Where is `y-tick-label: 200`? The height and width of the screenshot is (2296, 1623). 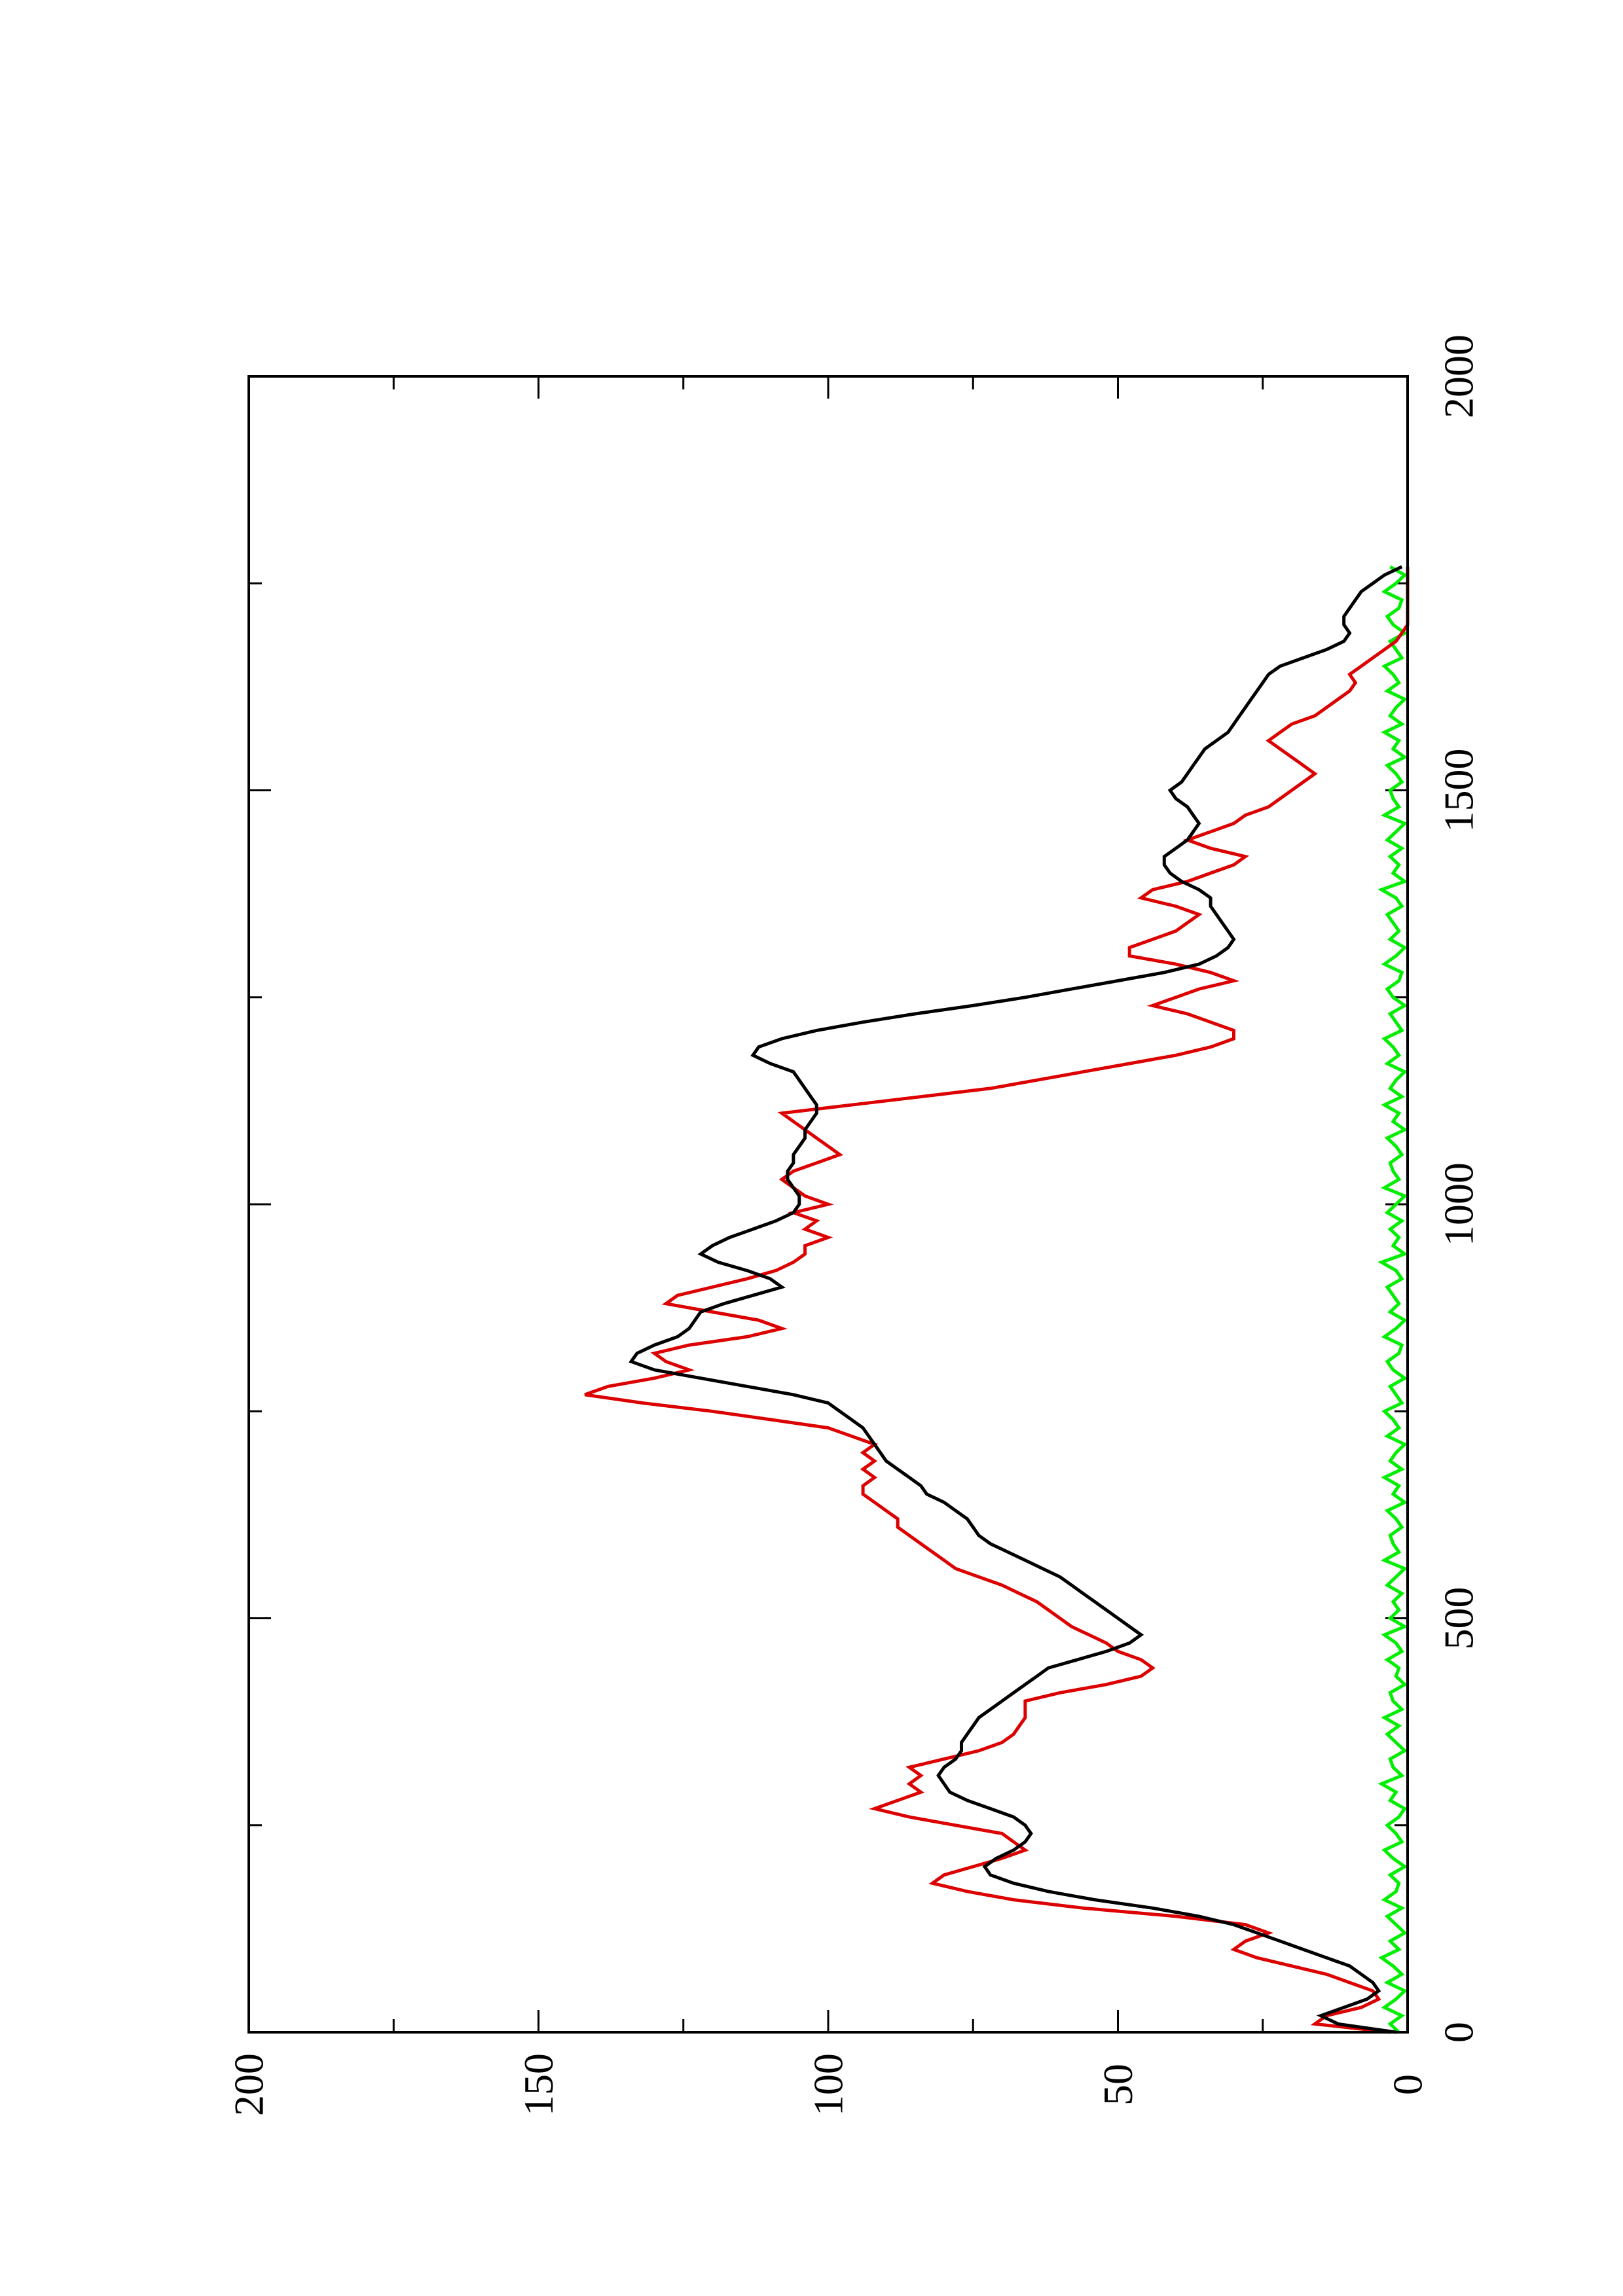
y-tick-label: 200 is located at coordinates (249, 2084).